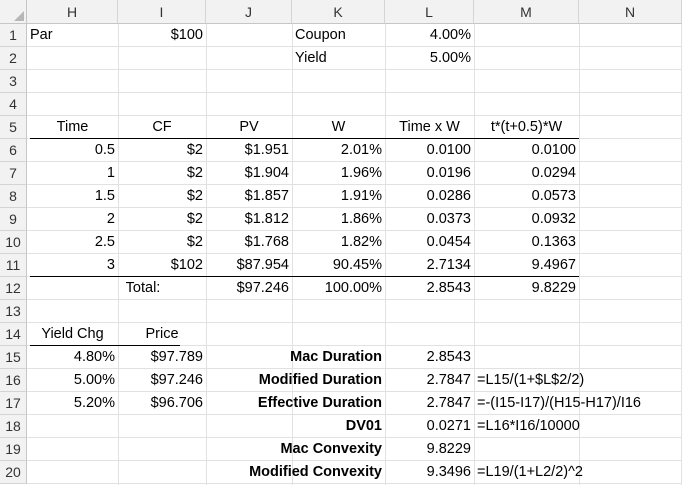  I want to click on table-cell: 1, so click(110, 173).